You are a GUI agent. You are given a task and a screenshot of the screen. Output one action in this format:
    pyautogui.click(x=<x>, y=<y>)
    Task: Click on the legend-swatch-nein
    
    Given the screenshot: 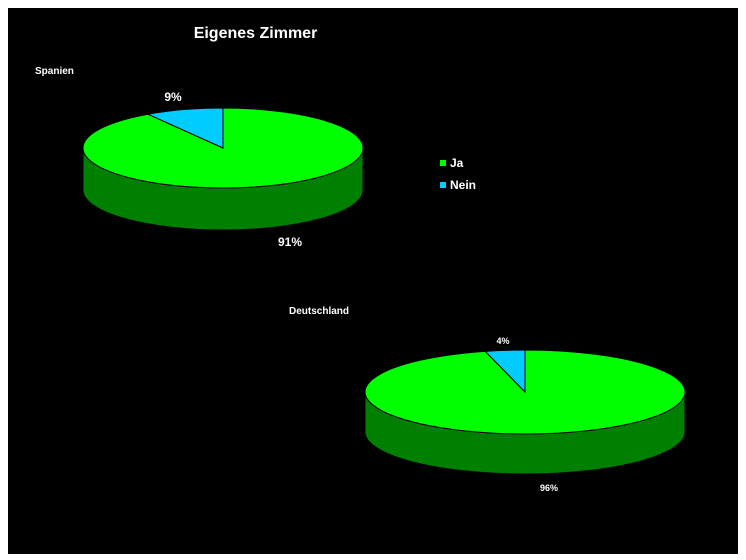 What is the action you would take?
    pyautogui.click(x=443, y=185)
    